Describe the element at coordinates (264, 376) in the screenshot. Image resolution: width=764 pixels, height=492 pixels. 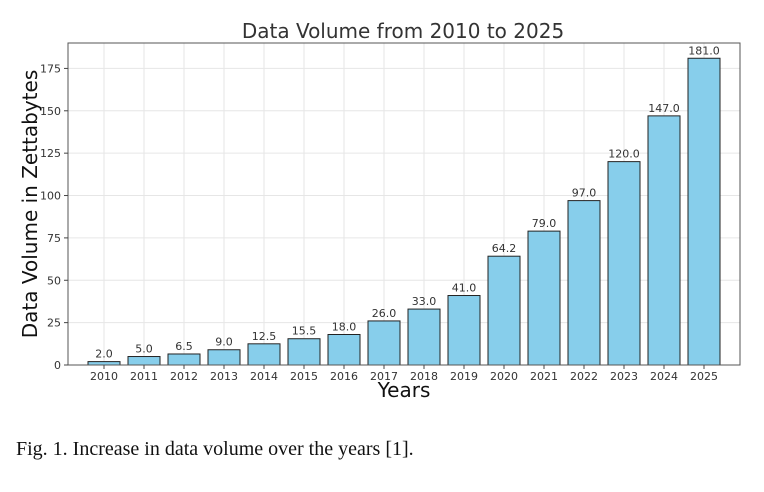
I see `x-tick-label: 2014` at that location.